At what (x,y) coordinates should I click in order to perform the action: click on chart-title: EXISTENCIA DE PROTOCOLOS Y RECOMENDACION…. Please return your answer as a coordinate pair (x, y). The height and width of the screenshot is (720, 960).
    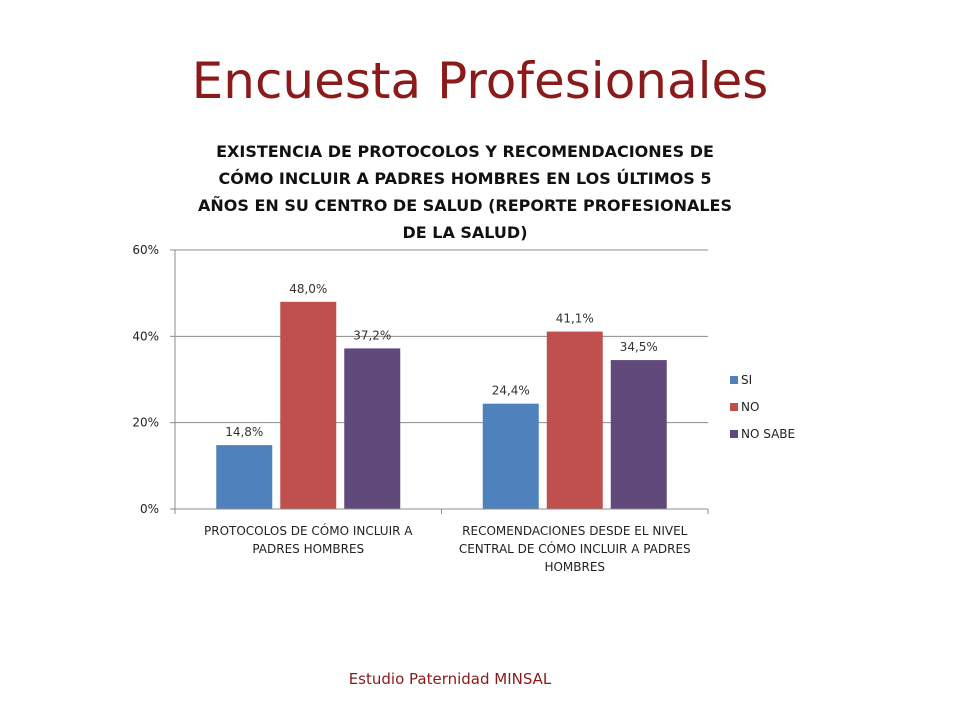
    Looking at the image, I should click on (465, 192).